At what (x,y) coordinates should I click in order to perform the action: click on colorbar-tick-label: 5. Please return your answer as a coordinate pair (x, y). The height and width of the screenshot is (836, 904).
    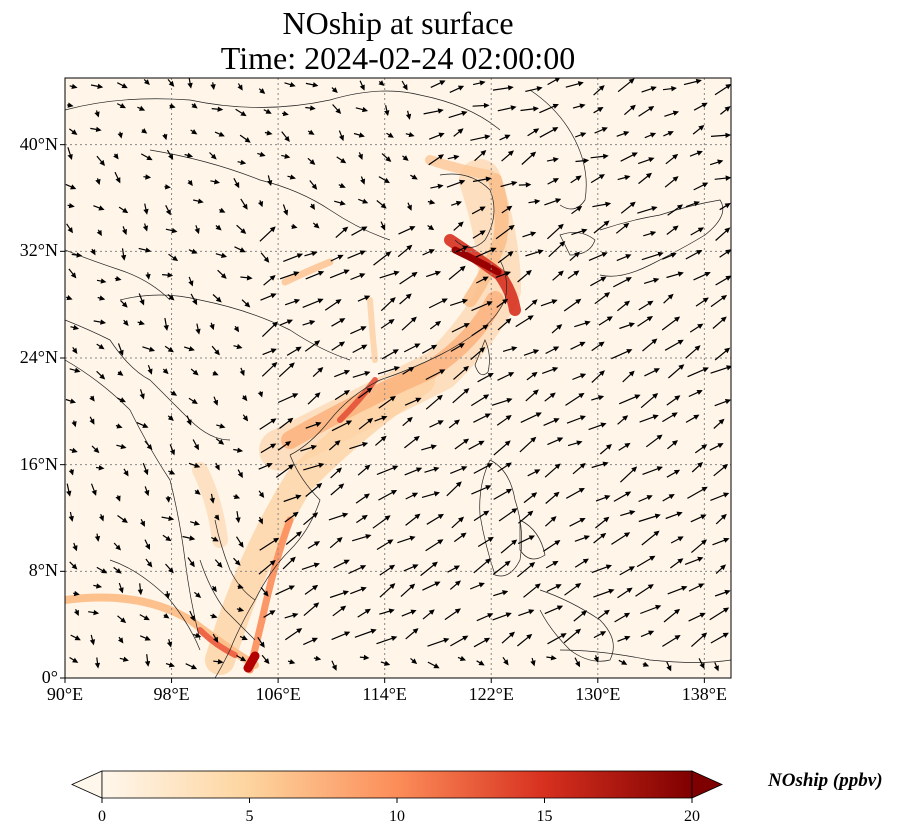
    Looking at the image, I should click on (249, 816).